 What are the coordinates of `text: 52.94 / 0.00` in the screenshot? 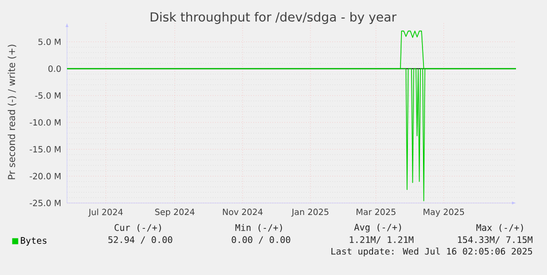 It's located at (140, 240).